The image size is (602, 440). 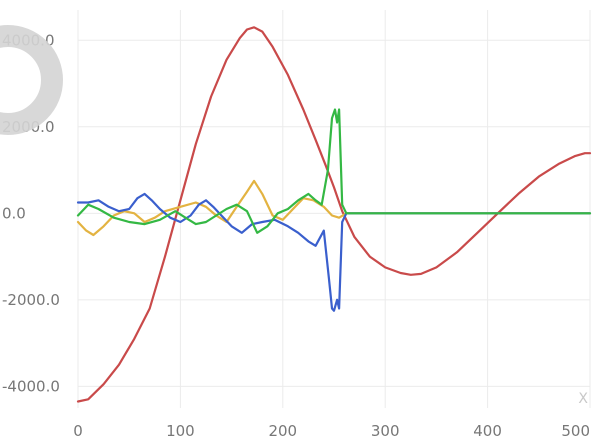 What do you see at coordinates (331, 431) in the screenshot?
I see `x-axis-tick-labels: 0 100 200 300 400 500` at bounding box center [331, 431].